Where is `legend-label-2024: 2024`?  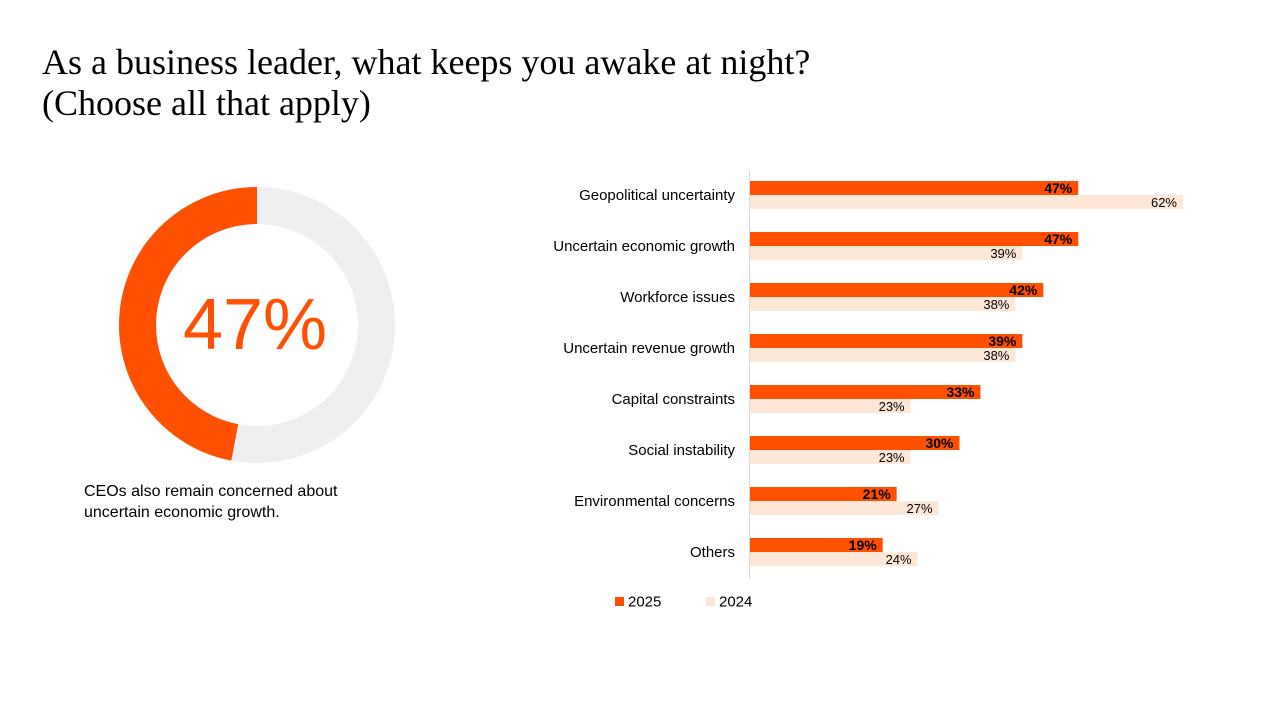 legend-label-2024: 2024 is located at coordinates (735, 602).